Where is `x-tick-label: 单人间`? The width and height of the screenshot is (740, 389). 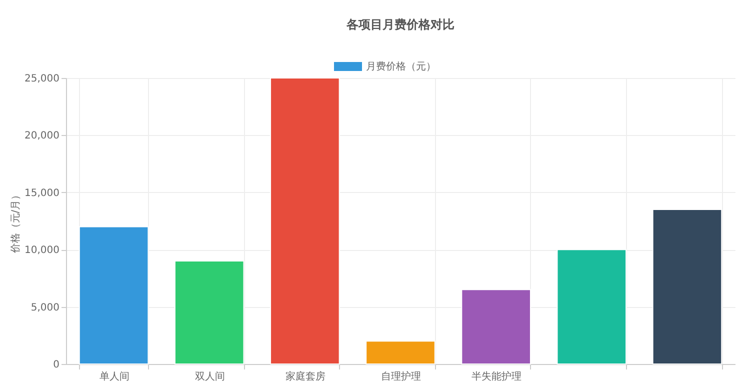
x-tick-label: 单人间 is located at coordinates (114, 376).